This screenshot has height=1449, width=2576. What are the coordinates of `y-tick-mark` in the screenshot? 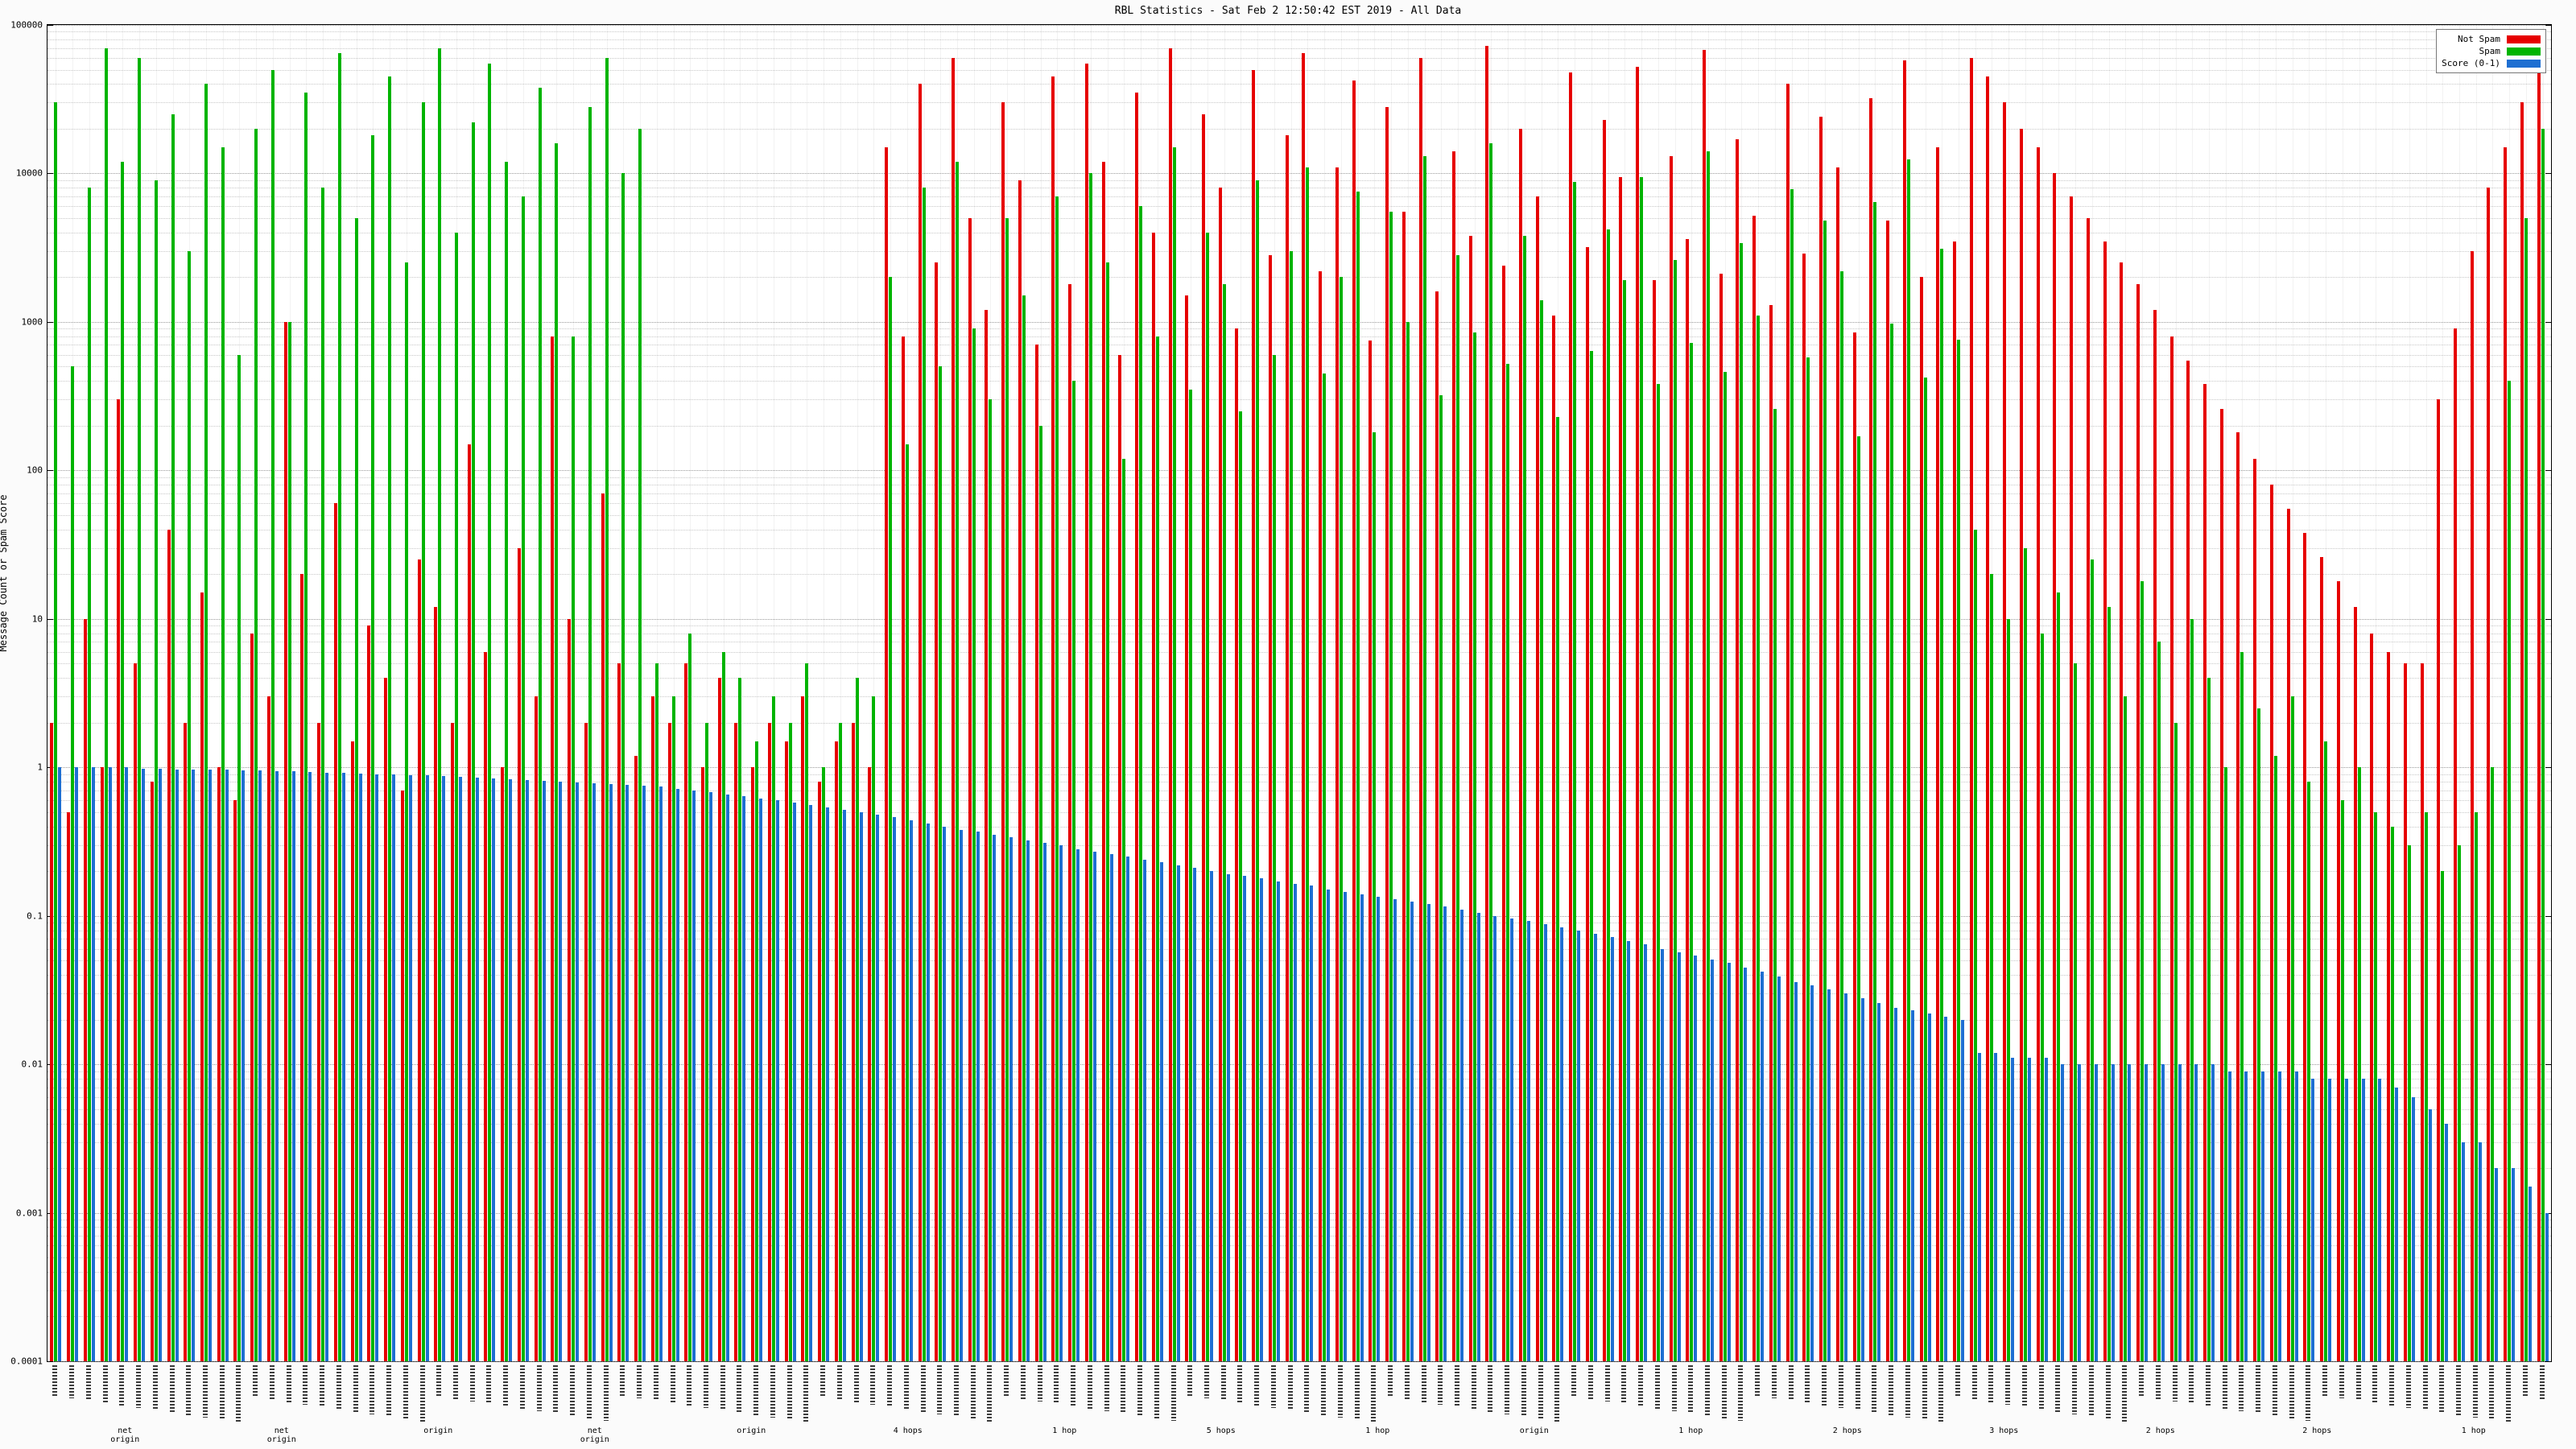 It's located at (2548, 471).